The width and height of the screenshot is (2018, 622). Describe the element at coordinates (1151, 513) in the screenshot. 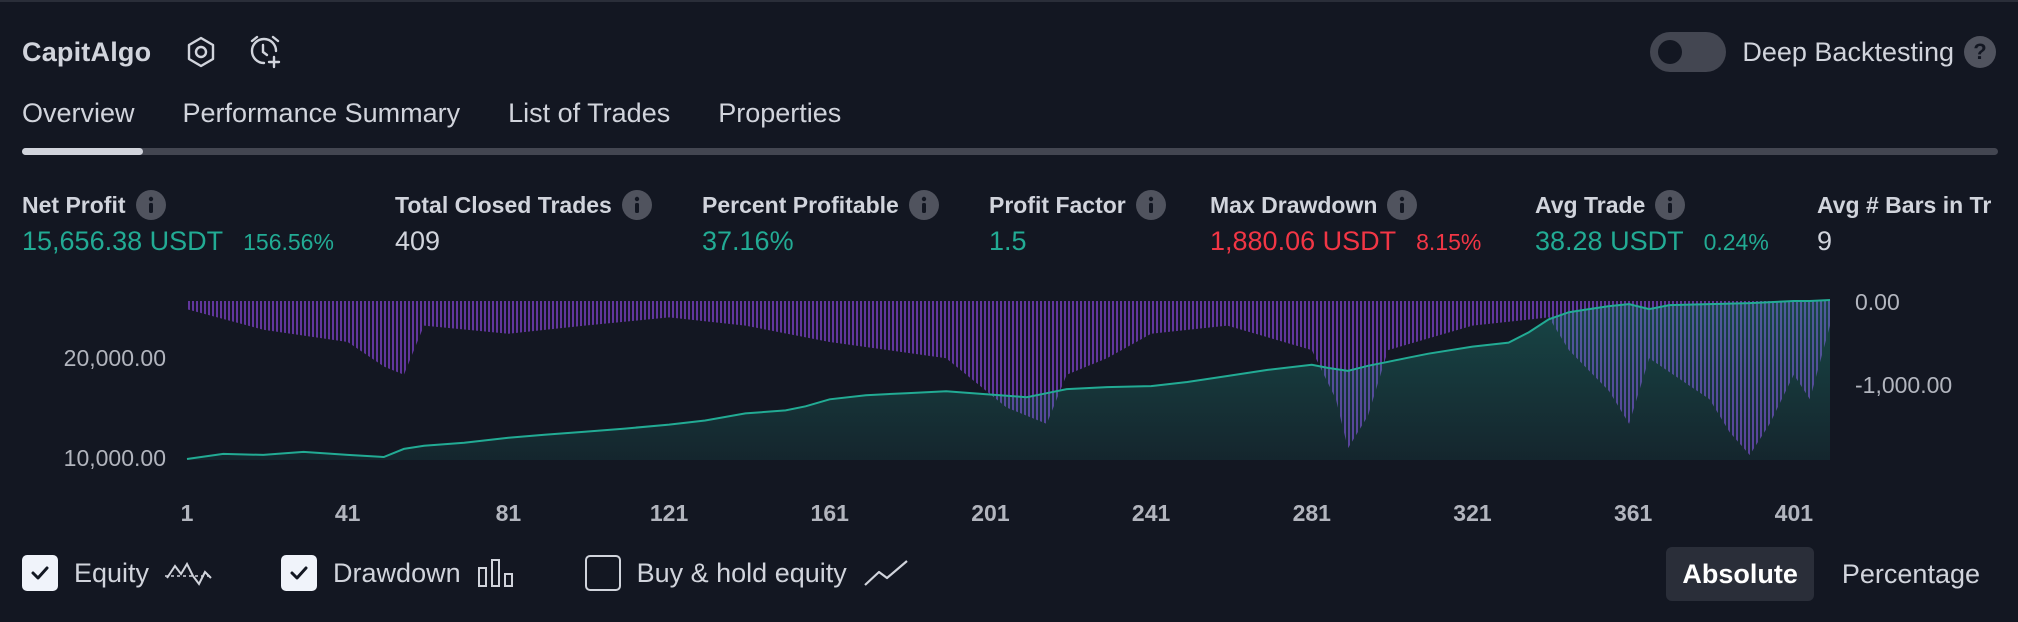

I see `x-tick-label: 241` at that location.